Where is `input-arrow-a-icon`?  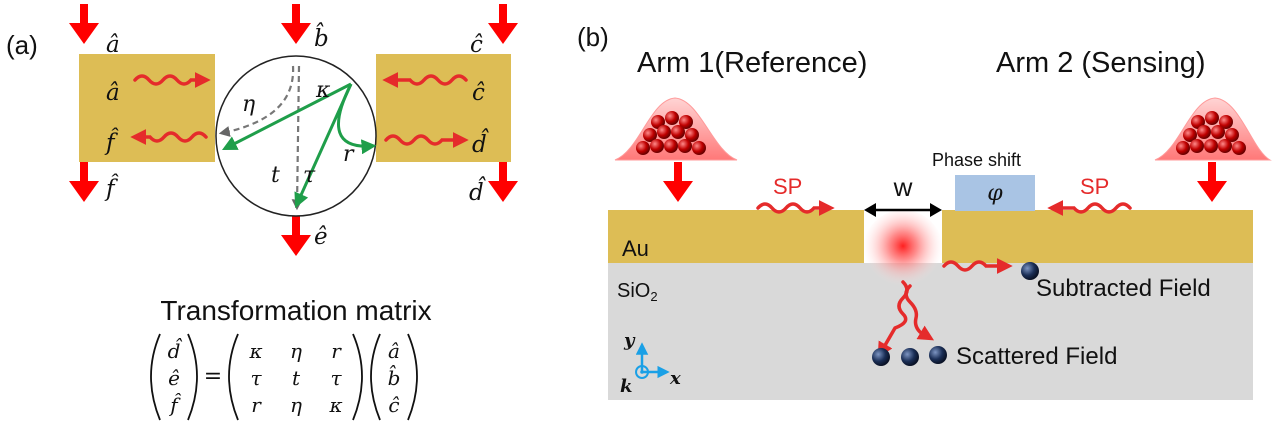
input-arrow-a-icon is located at coordinates (84, 24).